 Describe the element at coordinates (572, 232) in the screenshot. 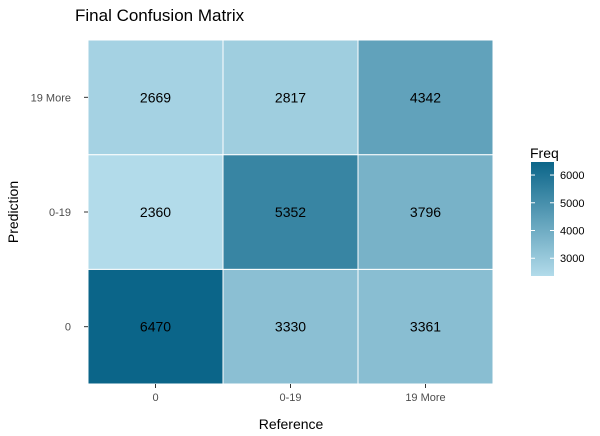

I see `legend-tick-label: 4000` at that location.